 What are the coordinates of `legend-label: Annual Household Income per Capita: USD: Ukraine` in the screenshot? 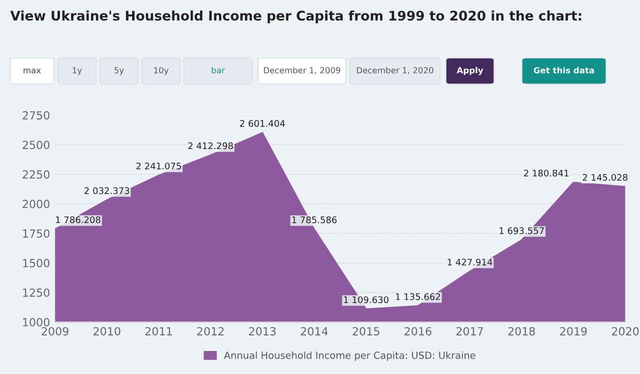 It's located at (350, 356).